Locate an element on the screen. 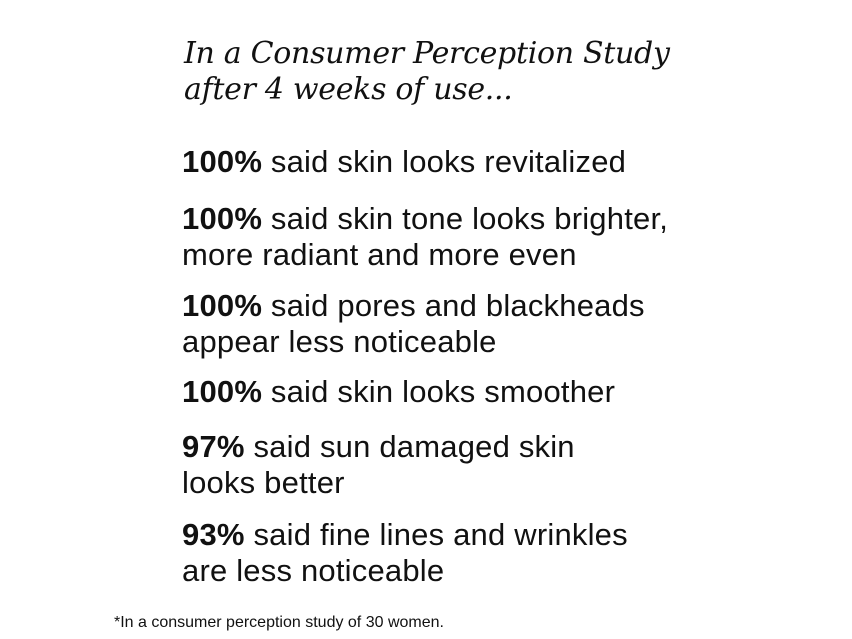  stat-line-1: 100% said skin looks smoother is located at coordinates (502, 392).